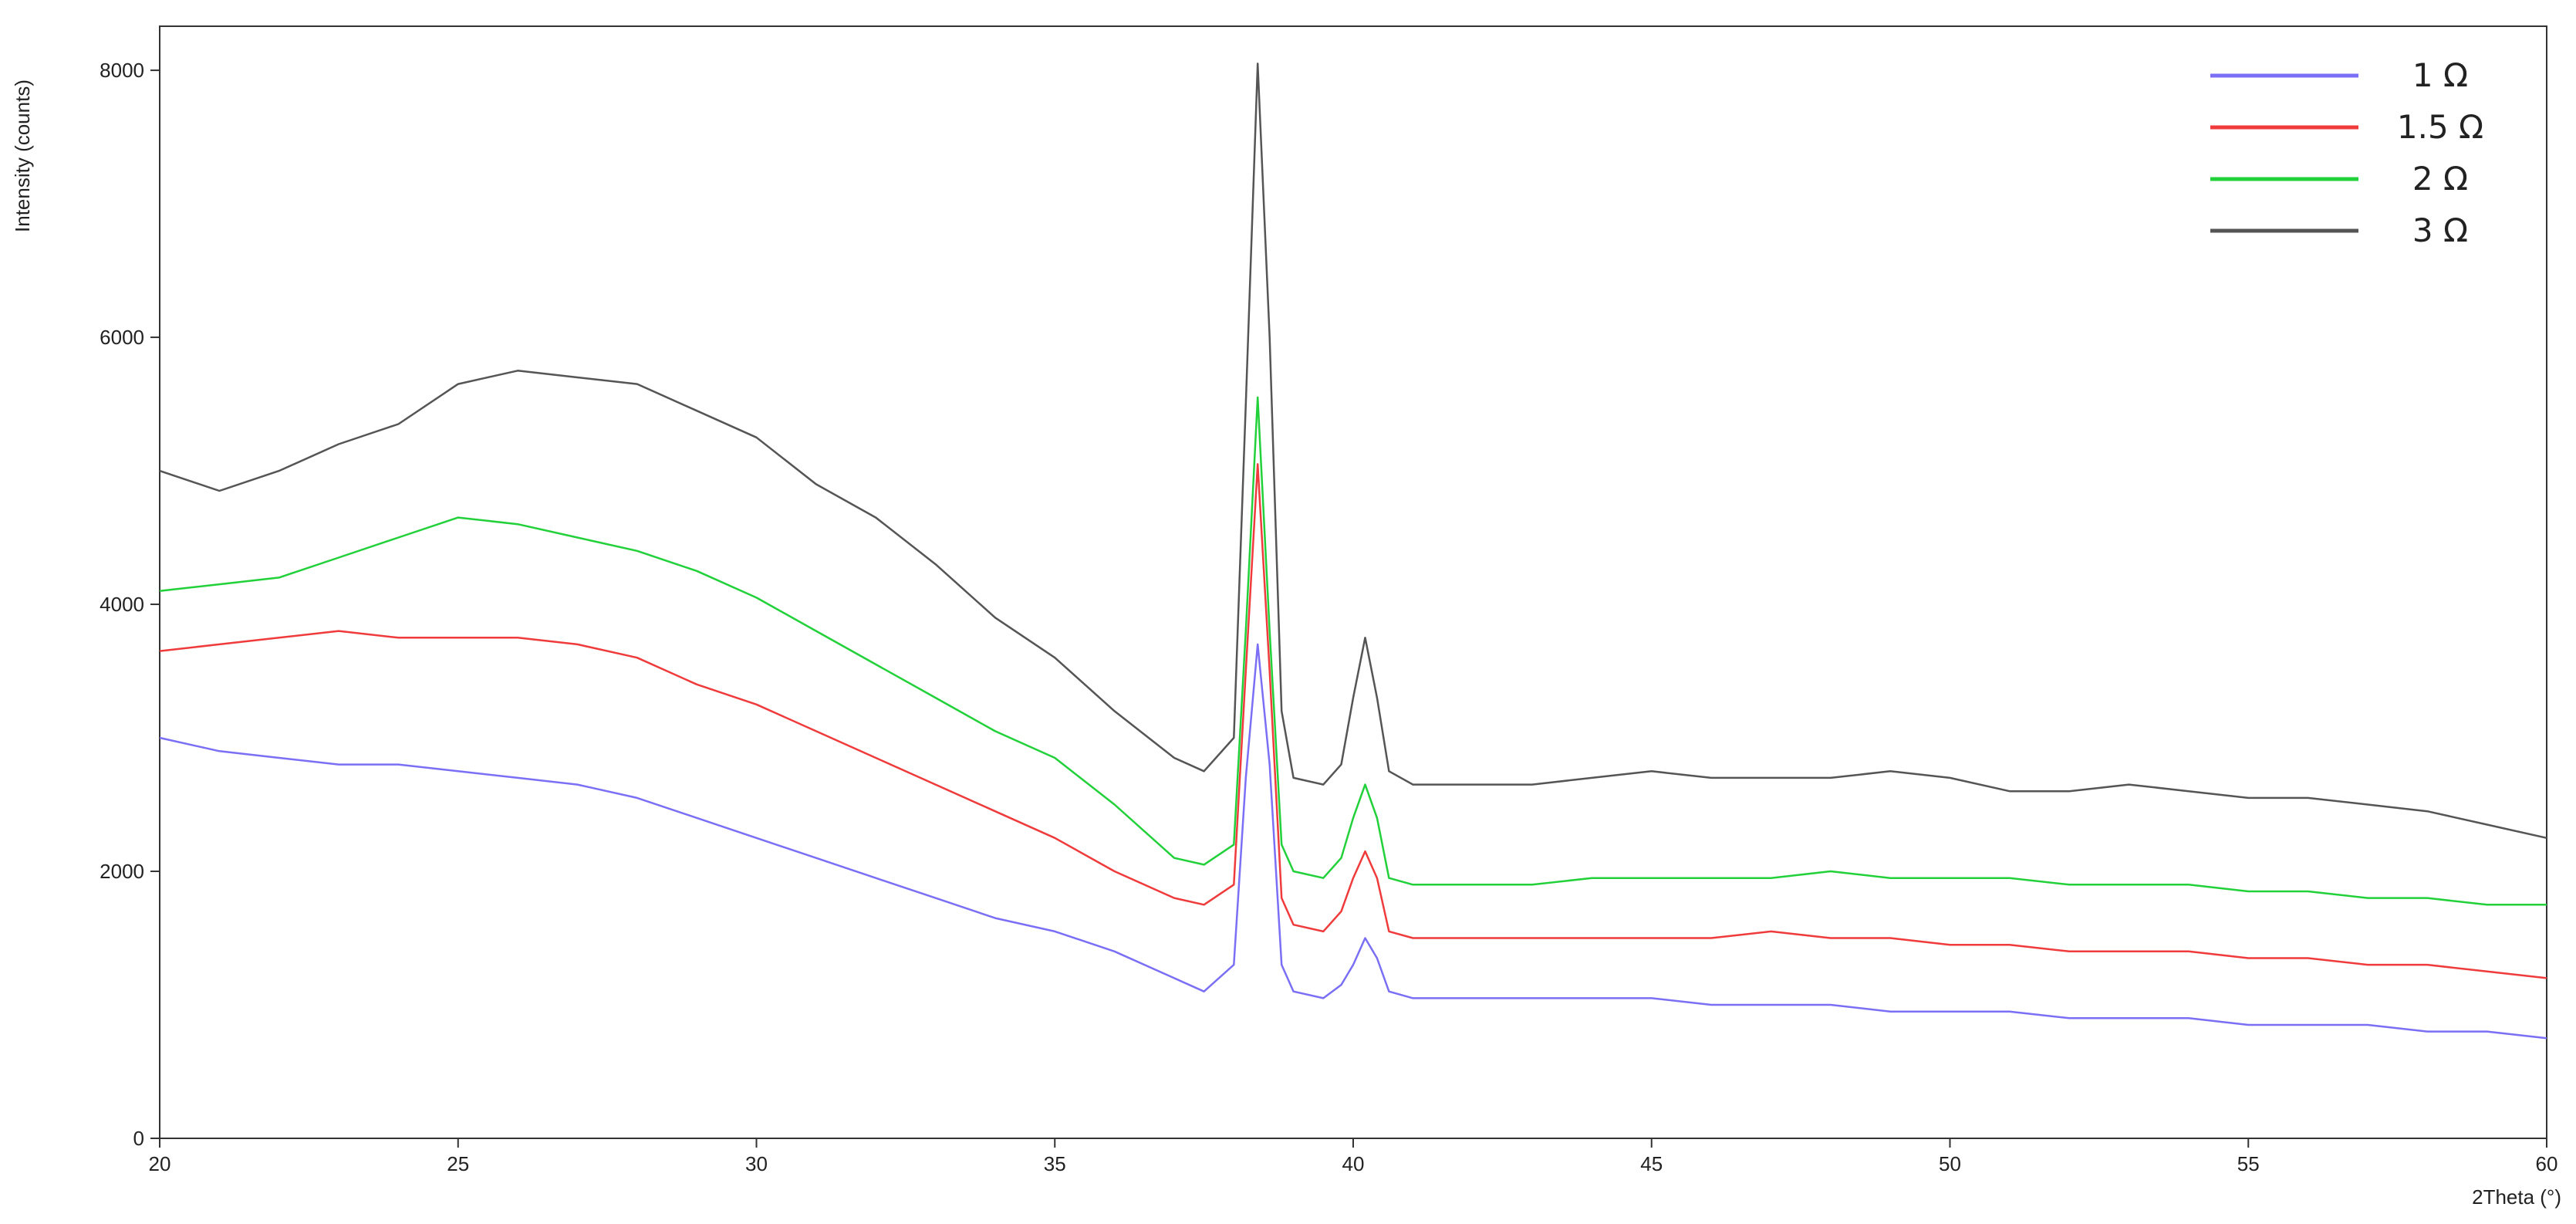  What do you see at coordinates (1651, 1164) in the screenshot?
I see `x-tick-label: 45` at bounding box center [1651, 1164].